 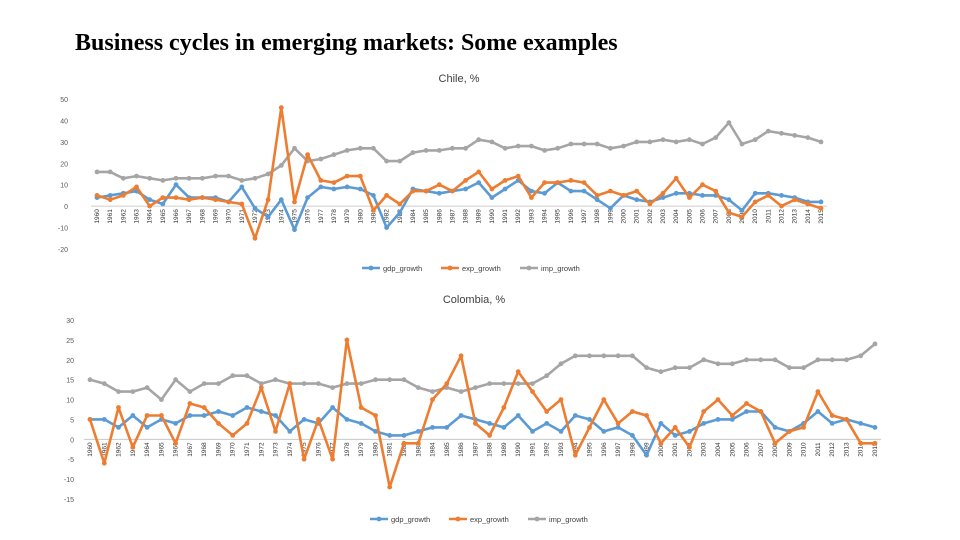 What do you see at coordinates (504, 449) in the screenshot?
I see `colombia-x-tick-label: 1989` at bounding box center [504, 449].